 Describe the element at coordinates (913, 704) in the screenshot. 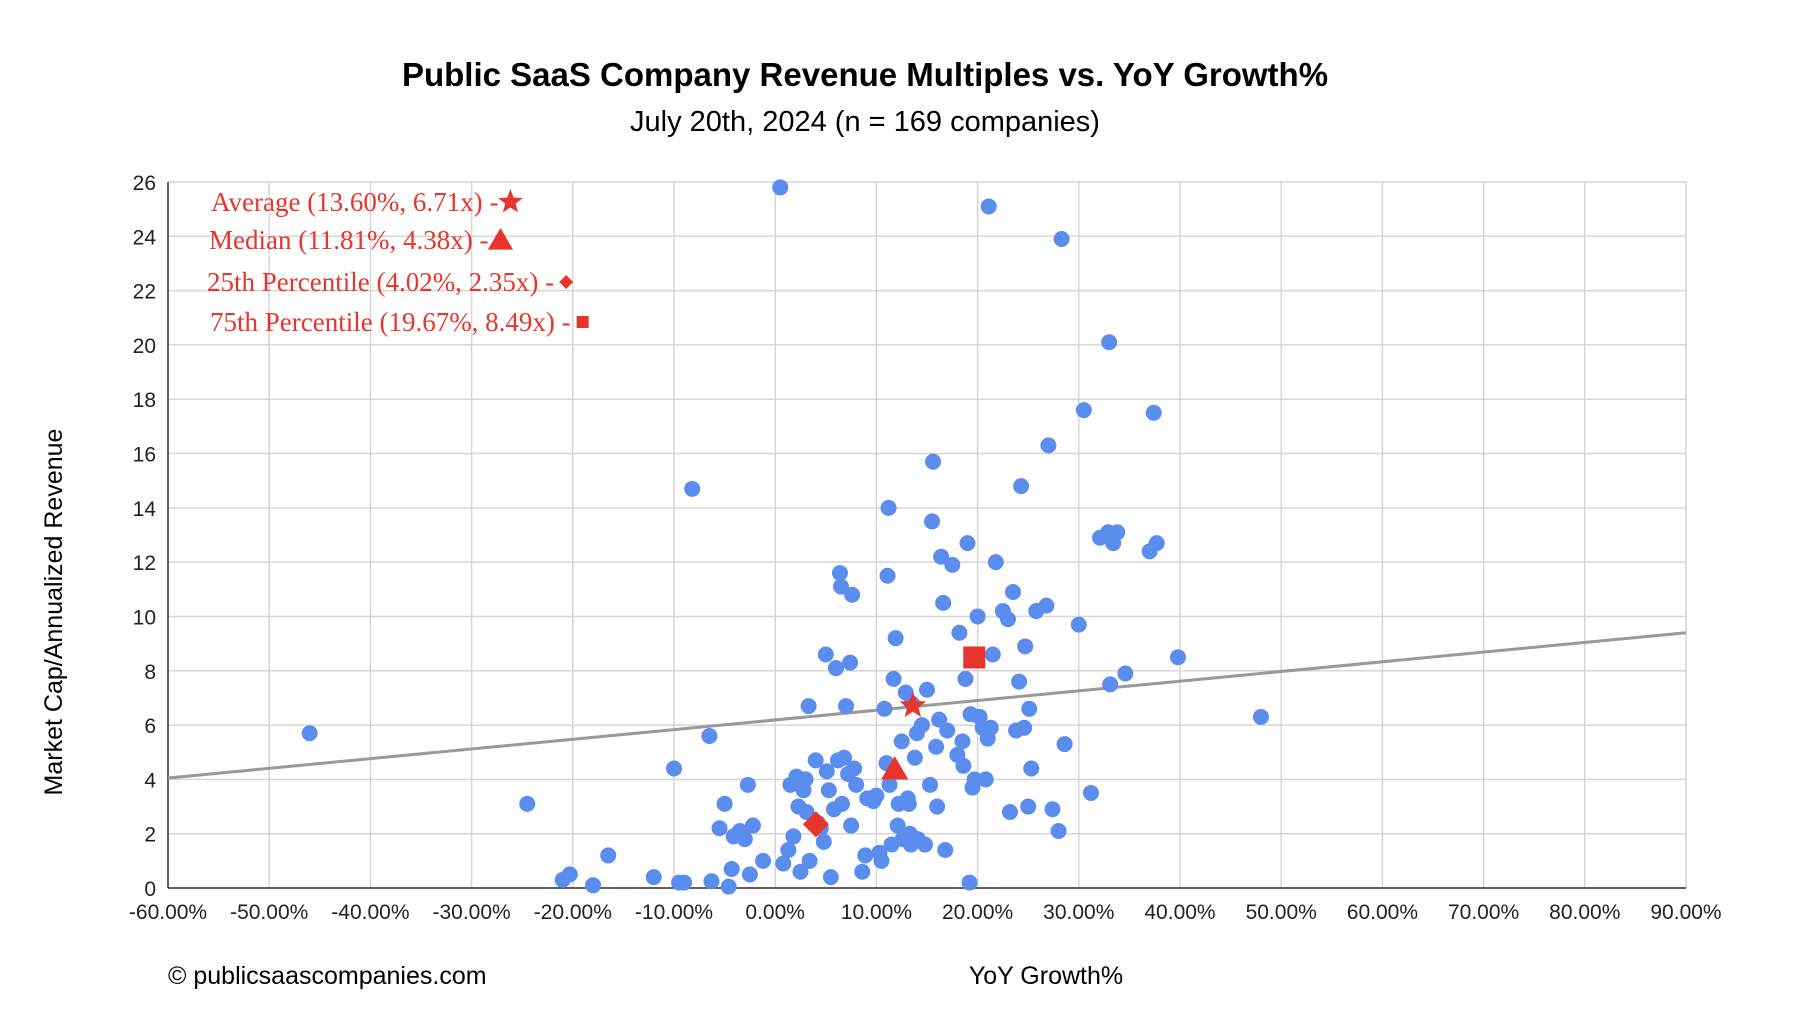

I see `star-marker` at that location.